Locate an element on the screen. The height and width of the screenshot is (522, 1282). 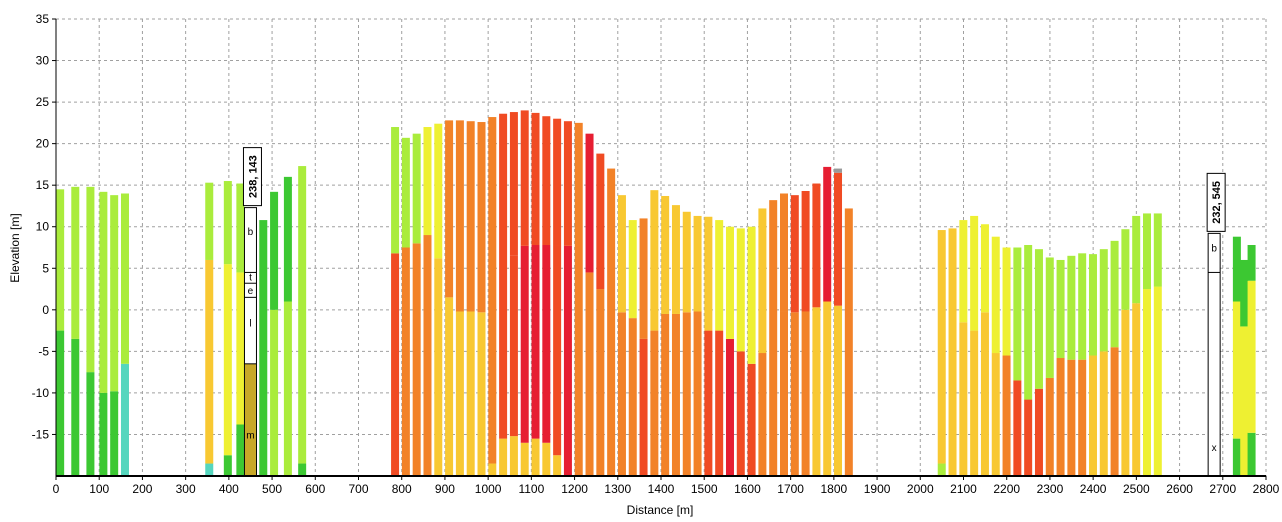
y-tick-label: -15 is located at coordinates (41, 434).